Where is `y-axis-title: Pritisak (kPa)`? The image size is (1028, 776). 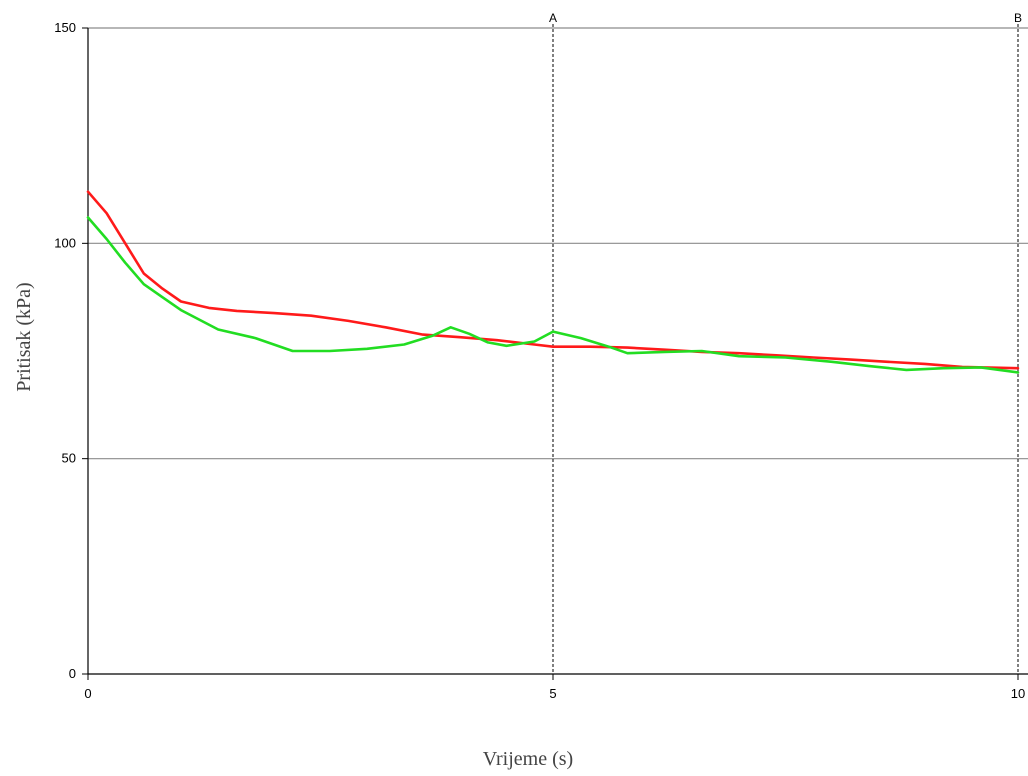 y-axis-title: Pritisak (kPa) is located at coordinates (24, 336).